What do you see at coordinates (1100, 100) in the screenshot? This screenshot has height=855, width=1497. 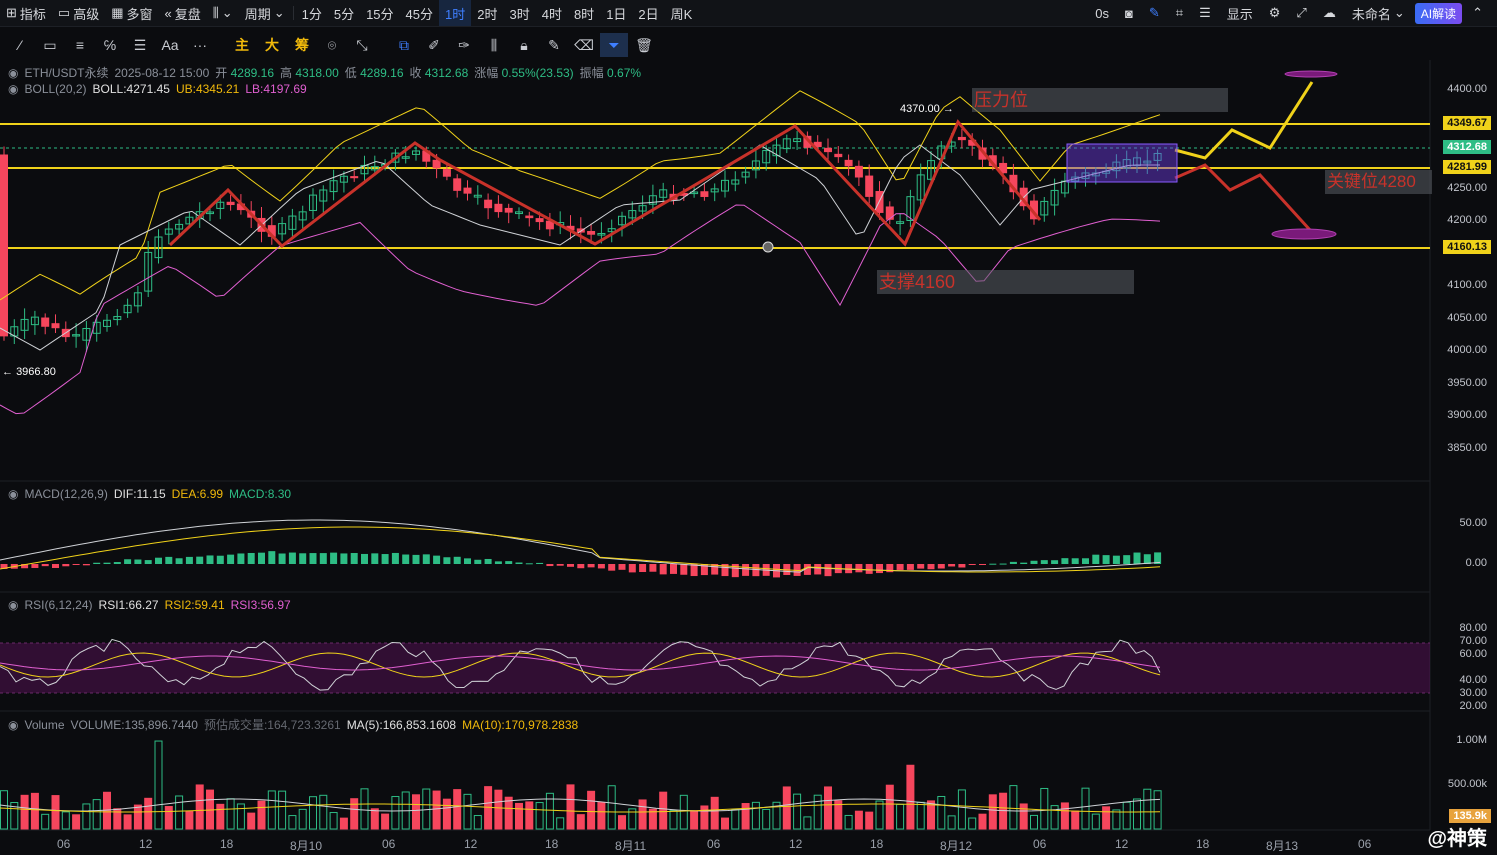 I see `resistance-annotation: 压力位` at bounding box center [1100, 100].